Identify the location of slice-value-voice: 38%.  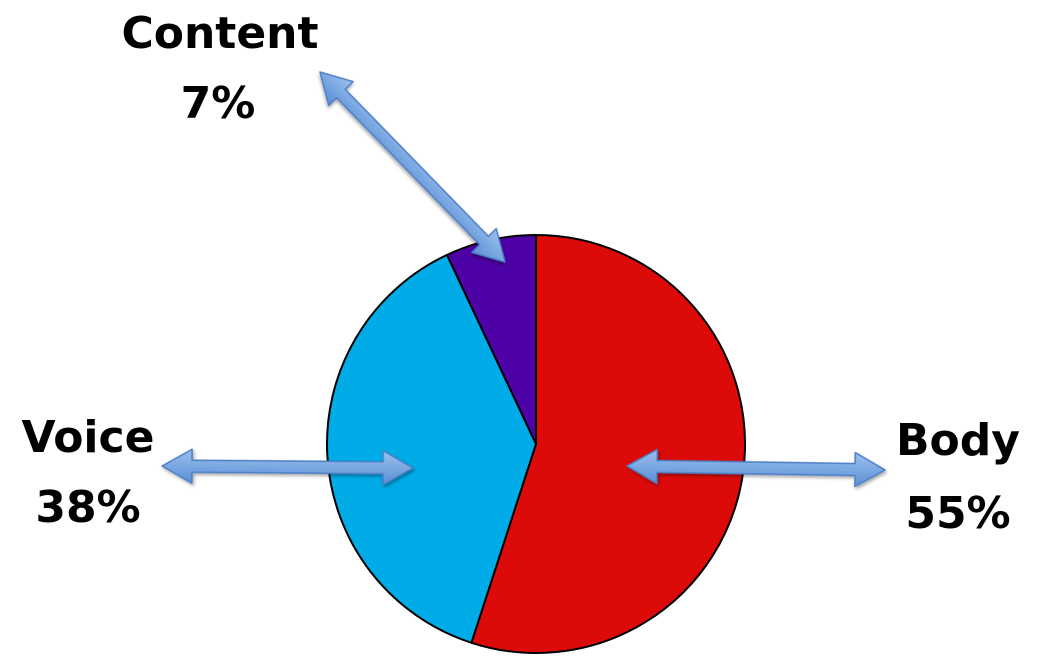
(87, 507).